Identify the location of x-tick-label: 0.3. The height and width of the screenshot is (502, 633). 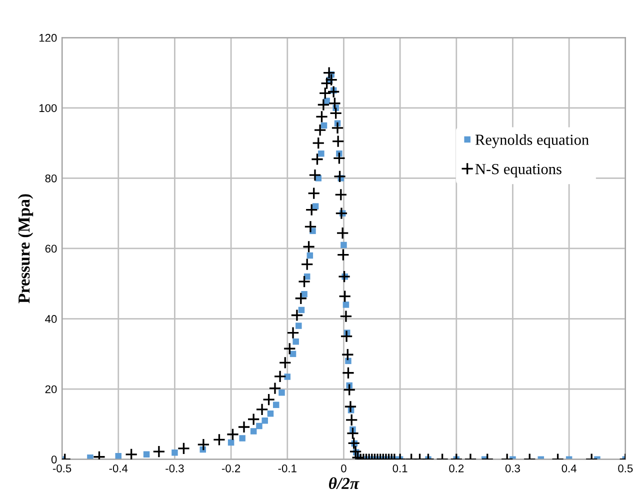
(512, 468).